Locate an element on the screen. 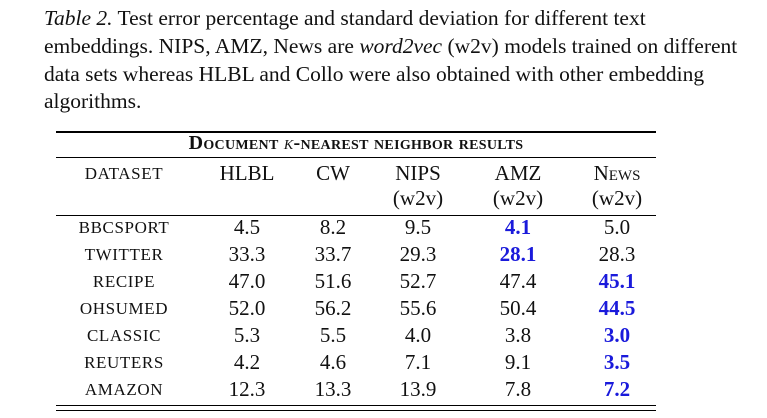  table-cell: 13.9 is located at coordinates (418, 389).